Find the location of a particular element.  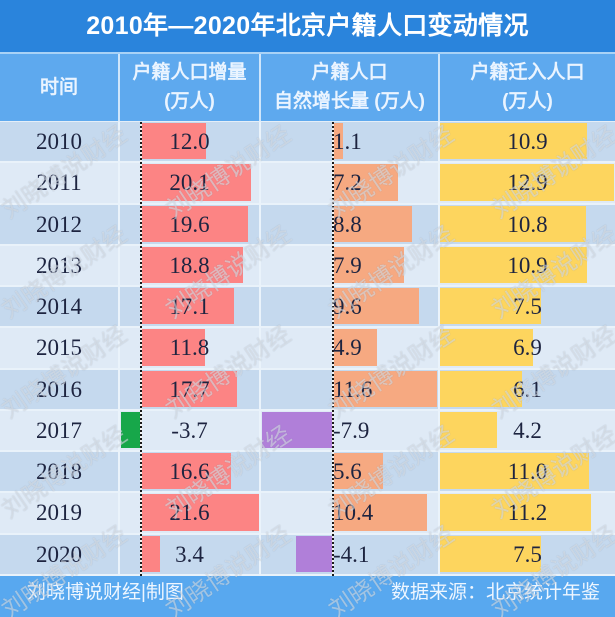

year-label: 2011 is located at coordinates (59, 183).